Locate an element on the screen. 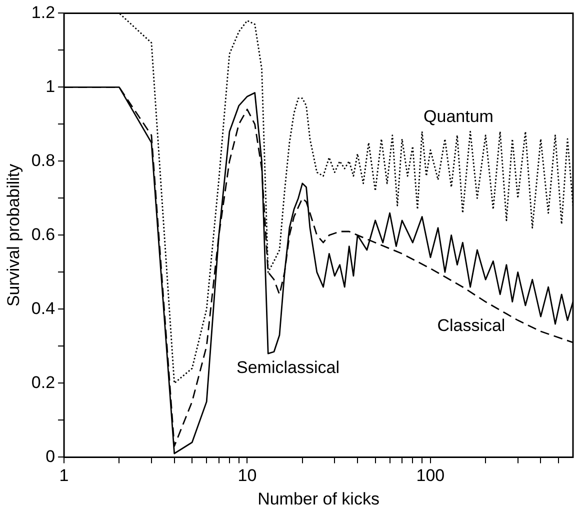 Image resolution: width=575 pixels, height=510 pixels. x-tick-label: 1 is located at coordinates (64, 476).